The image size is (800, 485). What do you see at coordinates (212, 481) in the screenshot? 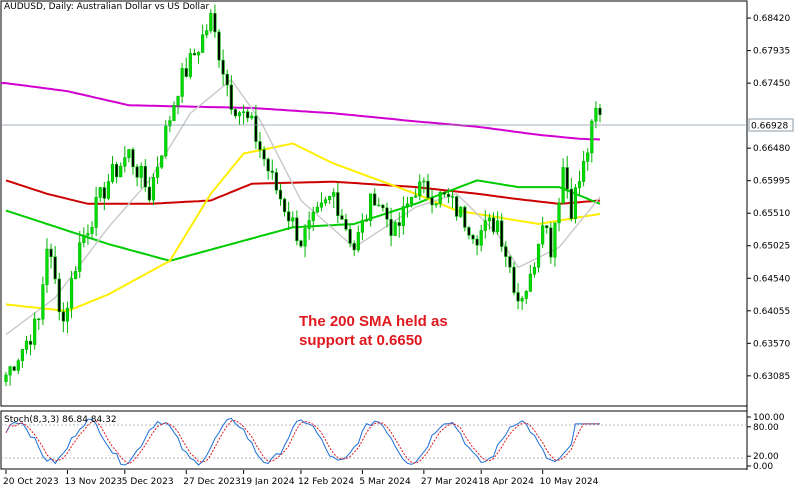
I see `x-tick-label: 27 Dec 2023` at bounding box center [212, 481].